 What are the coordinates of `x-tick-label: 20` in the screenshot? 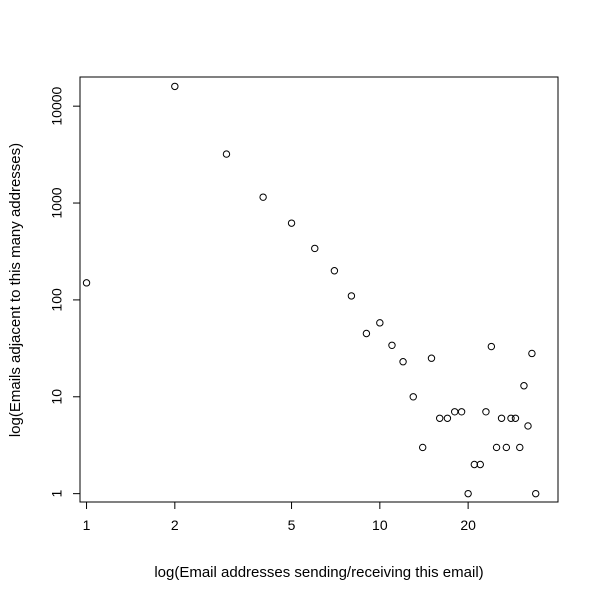 It's located at (468, 525).